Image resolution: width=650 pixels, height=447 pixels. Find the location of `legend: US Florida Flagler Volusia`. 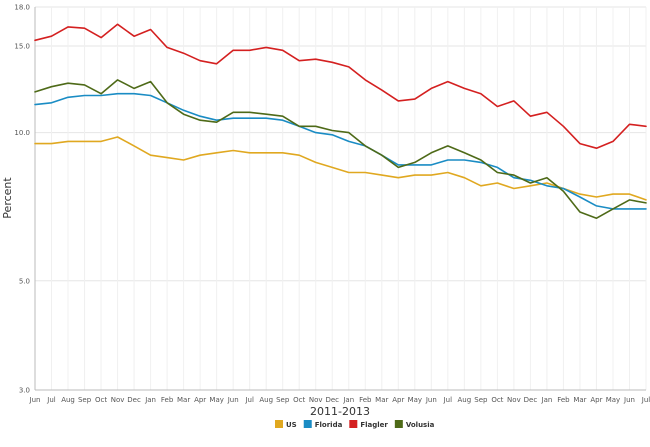

legend: US Florida Flagler Volusia is located at coordinates (355, 424).